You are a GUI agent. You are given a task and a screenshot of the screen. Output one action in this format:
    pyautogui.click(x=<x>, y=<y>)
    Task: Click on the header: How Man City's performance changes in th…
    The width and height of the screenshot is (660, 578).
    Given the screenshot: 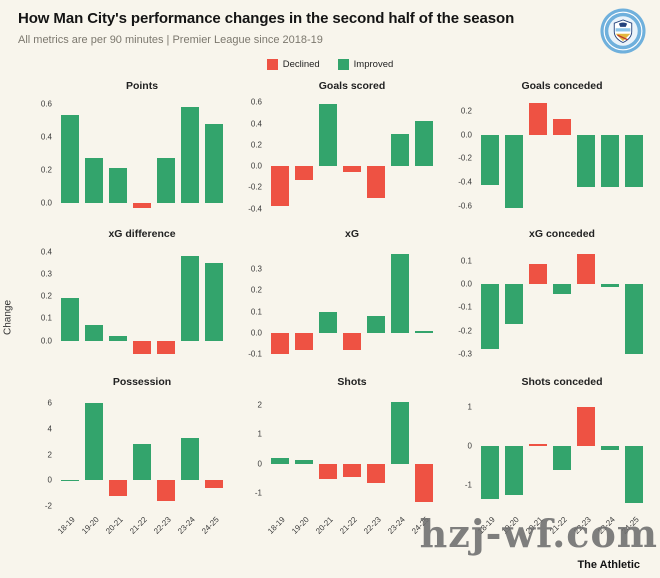 What is the action you would take?
    pyautogui.click(x=330, y=23)
    